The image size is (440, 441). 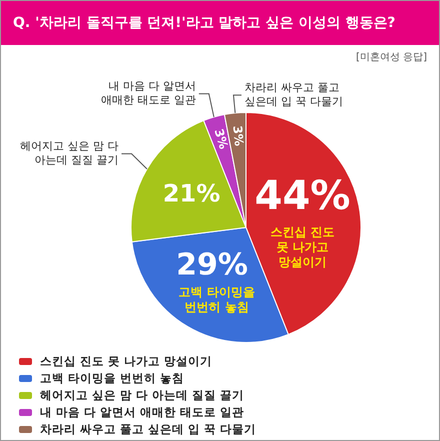 What do you see at coordinates (204, 23) in the screenshot?
I see `chart-title: Q. '차라리 돌직구를 던져!'라고 말하고 싶은 이성의 행동은?` at bounding box center [204, 23].